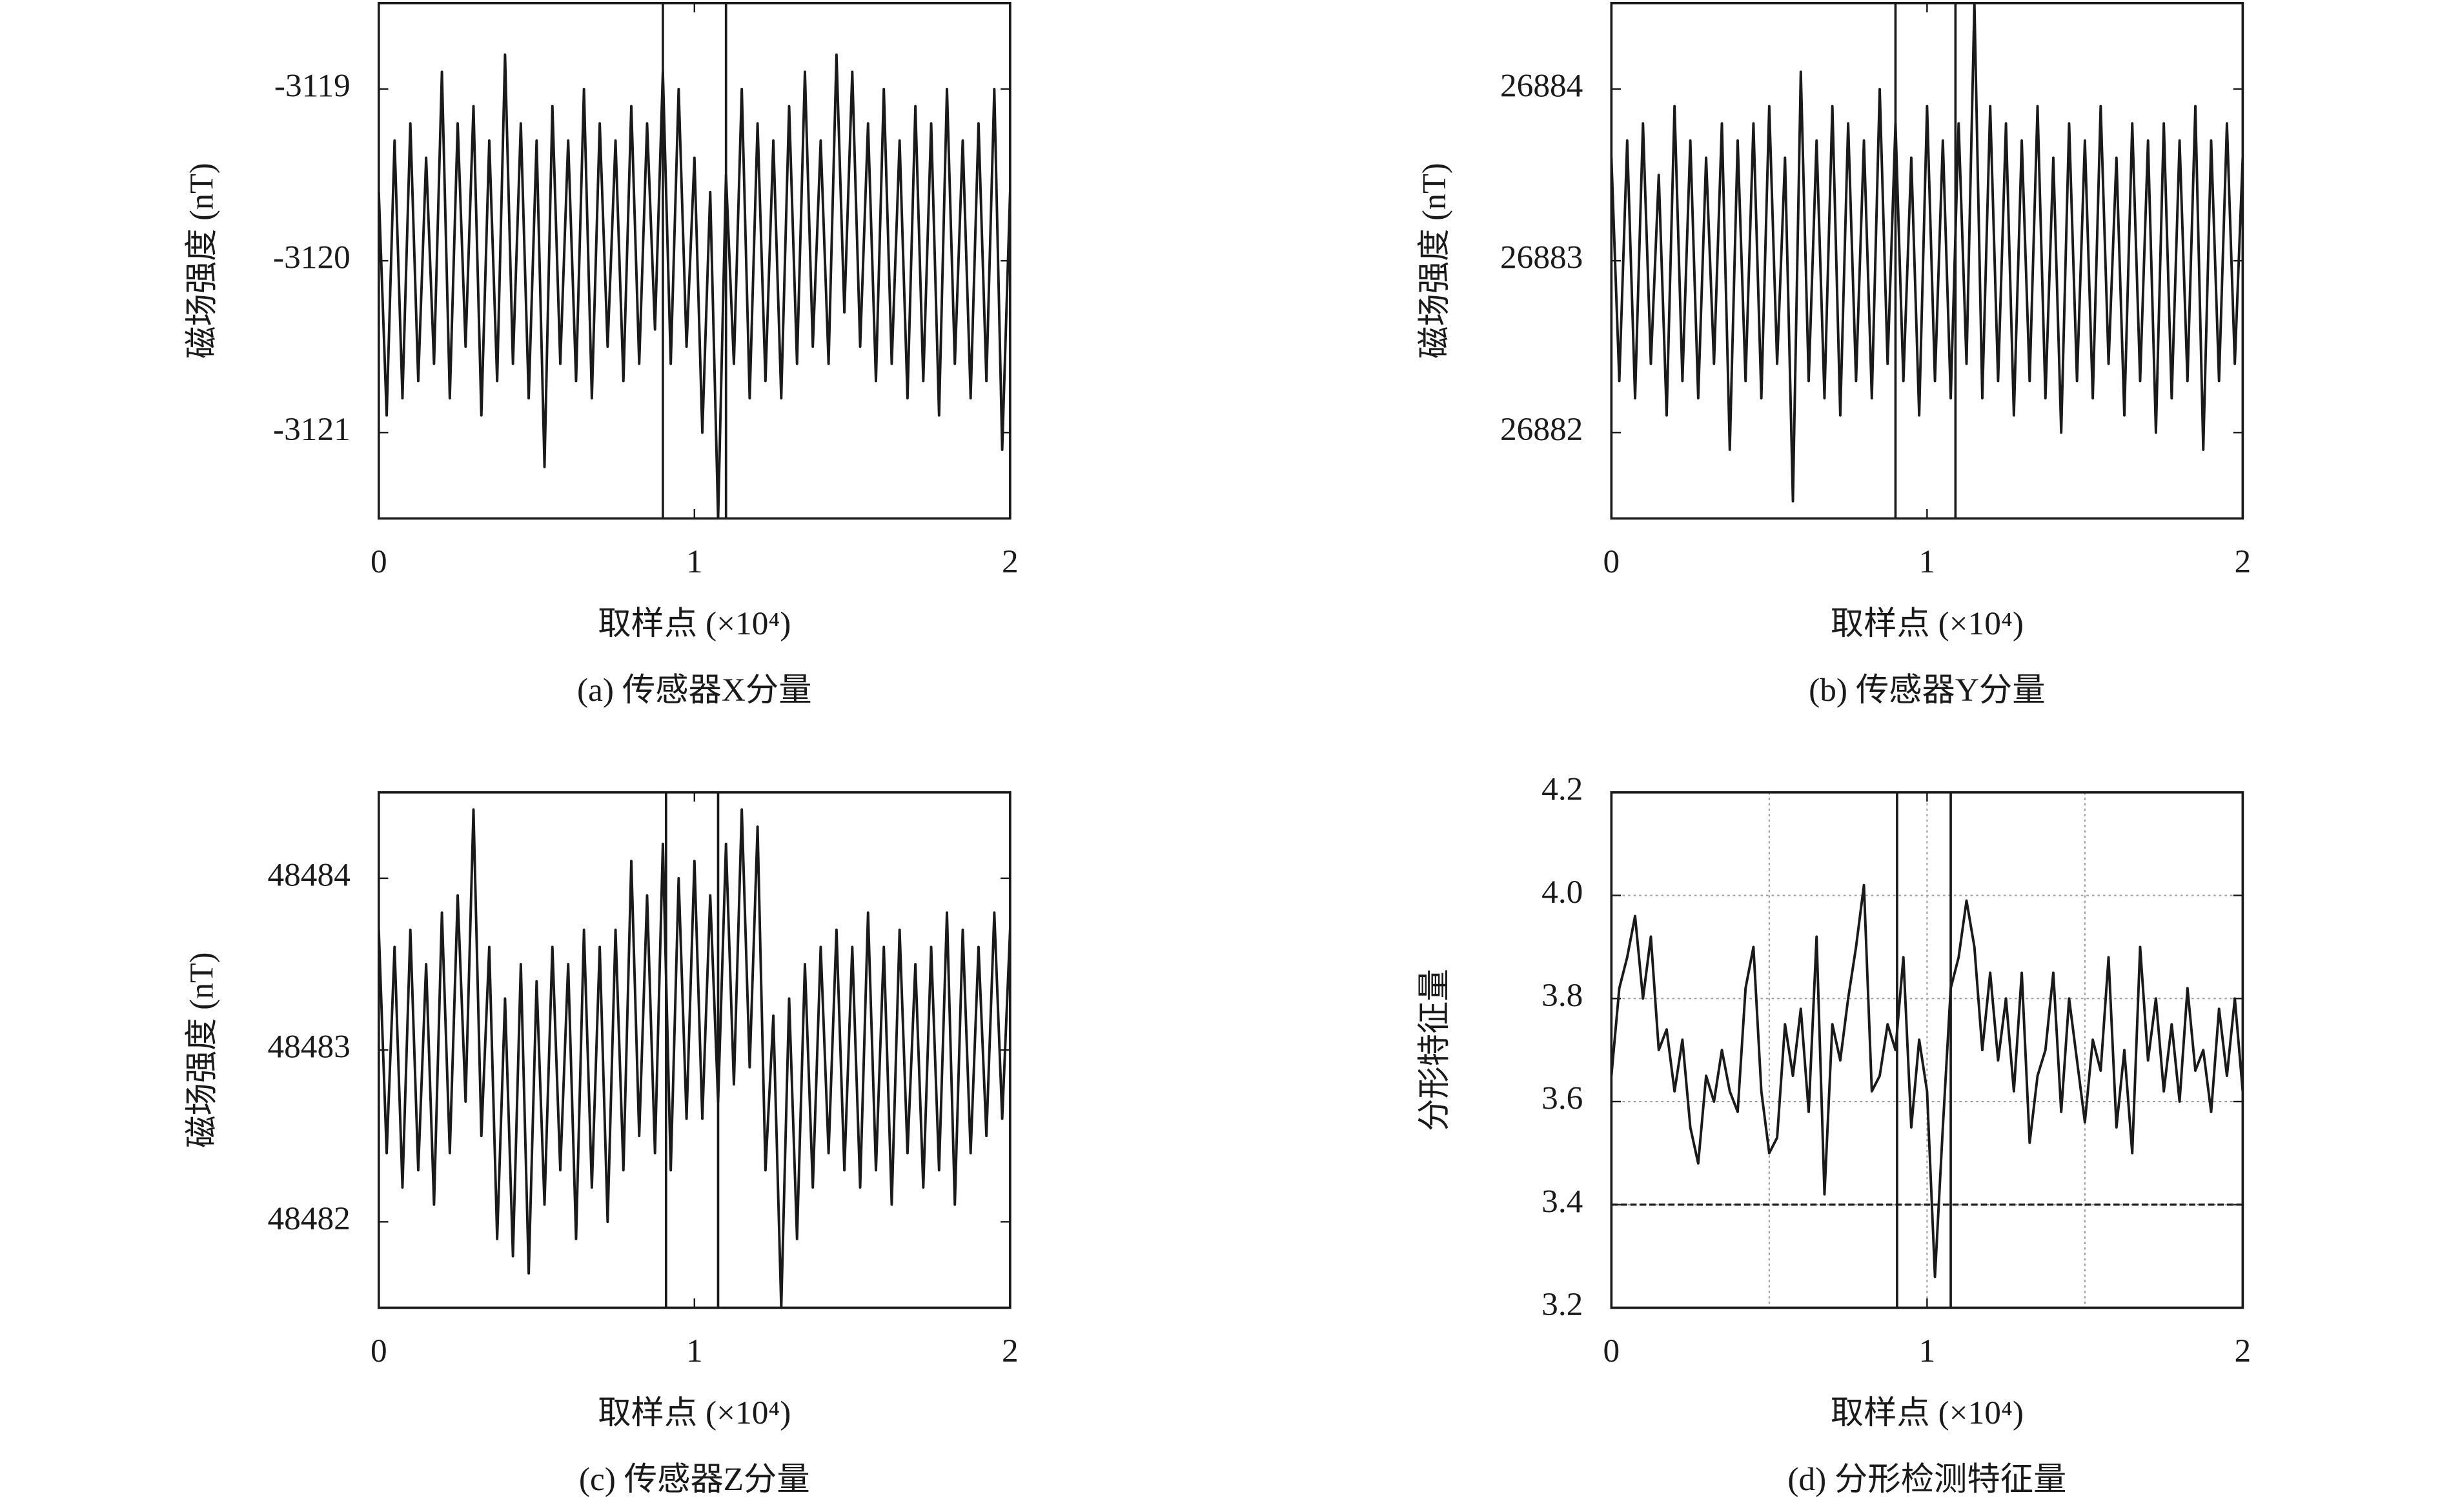  Describe the element at coordinates (312, 85) in the screenshot. I see `y-tick-label: -3119` at that location.